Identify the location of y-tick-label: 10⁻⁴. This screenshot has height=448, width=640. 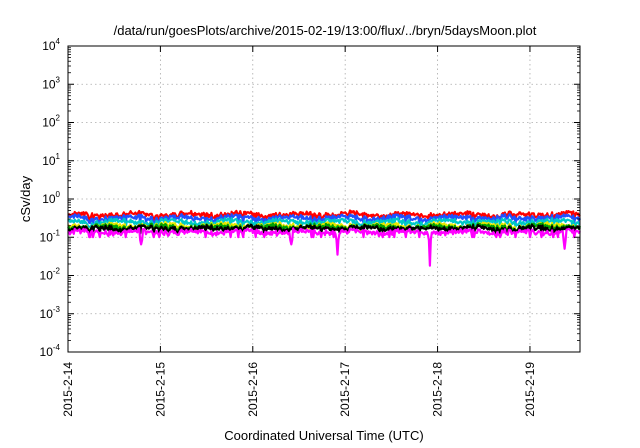
(50, 351).